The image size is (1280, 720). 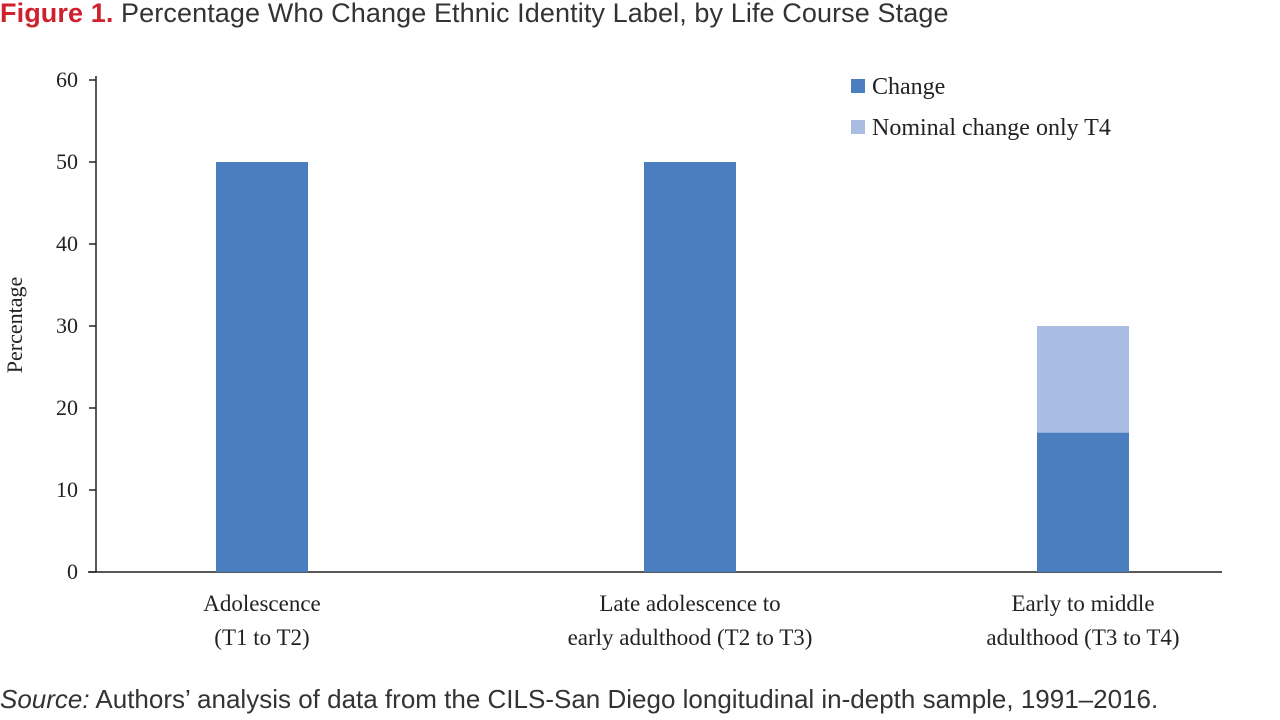 What do you see at coordinates (908, 87) in the screenshot?
I see `legend-label-1: Change` at bounding box center [908, 87].